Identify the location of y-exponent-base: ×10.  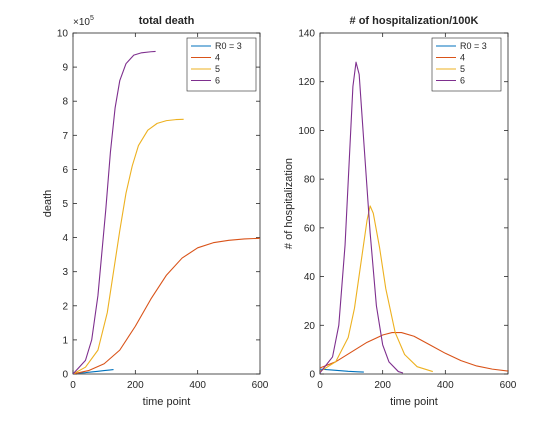
(81, 22).